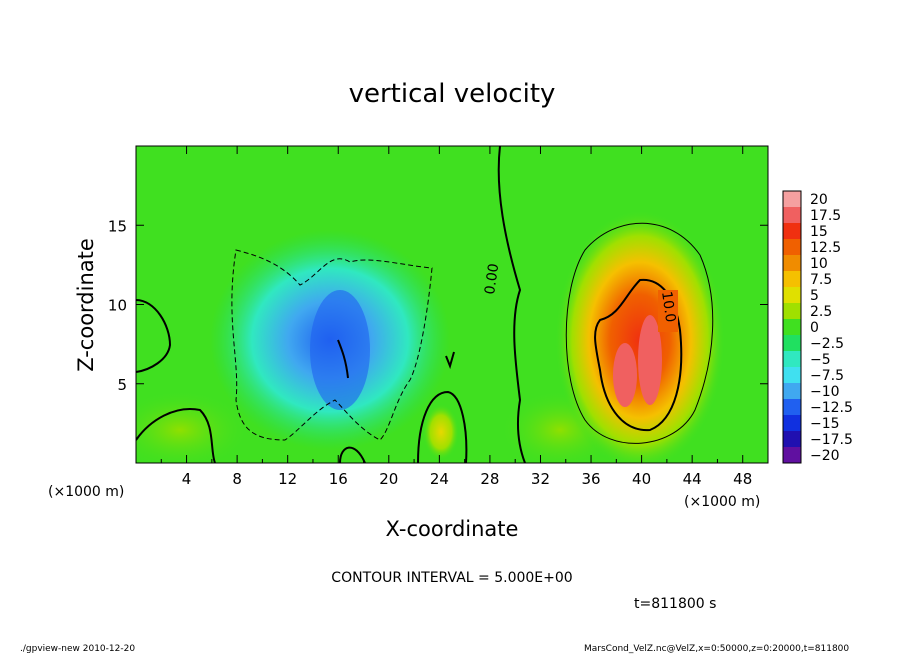 Image resolution: width=904 pixels, height=654 pixels. What do you see at coordinates (827, 344) in the screenshot?
I see `colorbar-label: −2.5` at bounding box center [827, 344].